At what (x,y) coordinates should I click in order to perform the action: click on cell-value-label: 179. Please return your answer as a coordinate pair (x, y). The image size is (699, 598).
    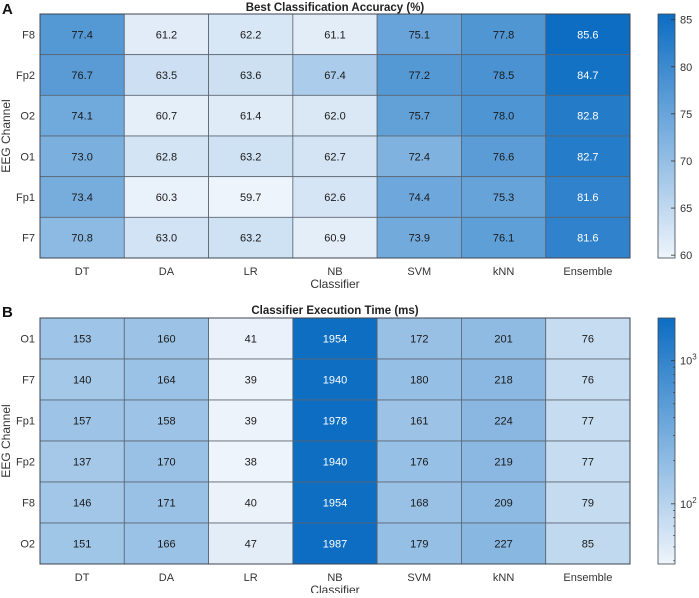
    Looking at the image, I should click on (419, 545).